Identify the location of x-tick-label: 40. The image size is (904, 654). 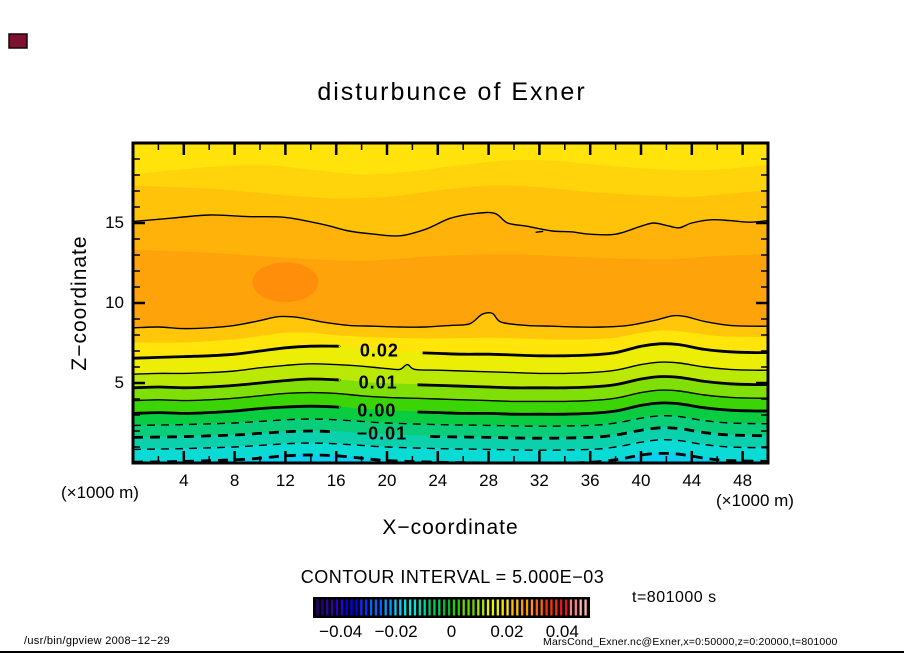
(641, 480).